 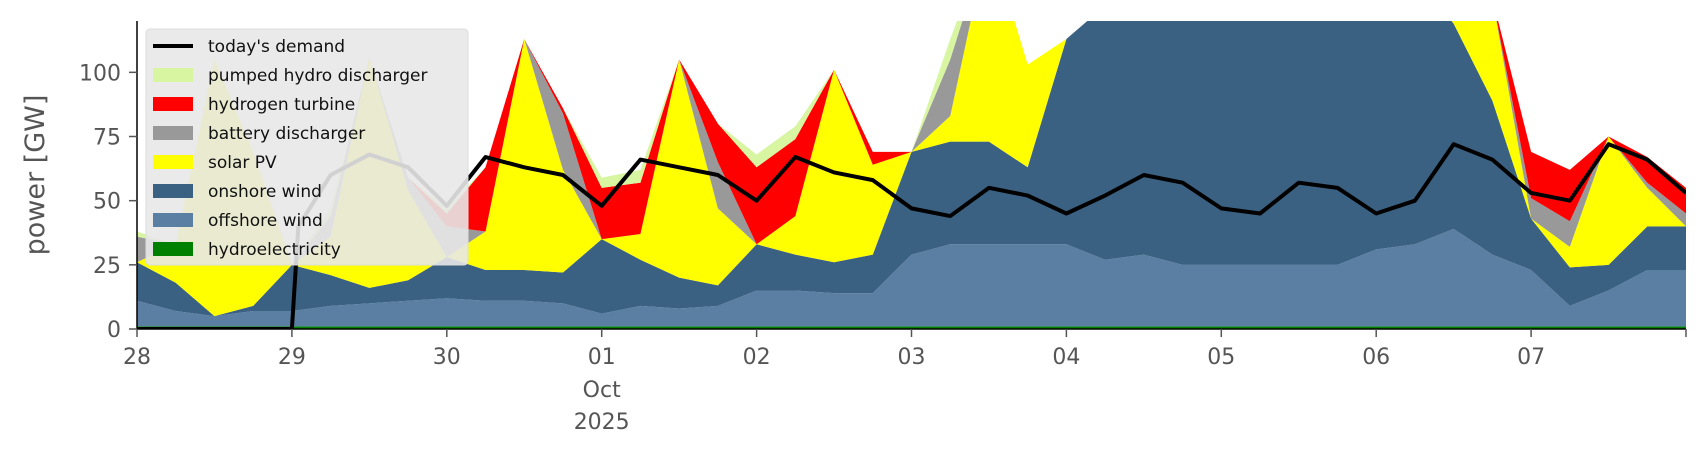 What do you see at coordinates (317, 76) in the screenshot?
I see `legend-label: pumped hydro discharger` at bounding box center [317, 76].